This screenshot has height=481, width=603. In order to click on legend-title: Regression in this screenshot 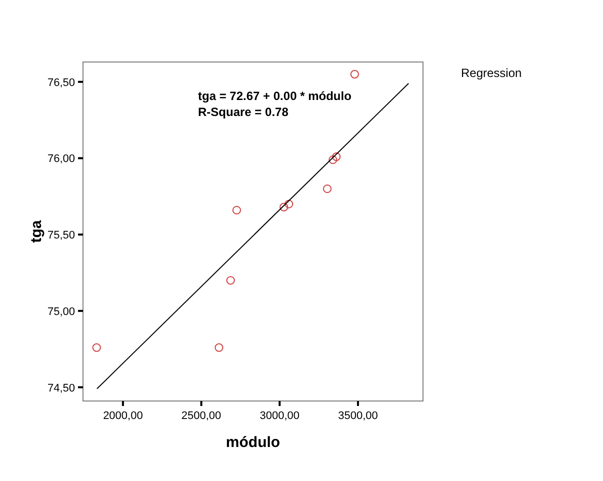, I will do `click(491, 73)`.